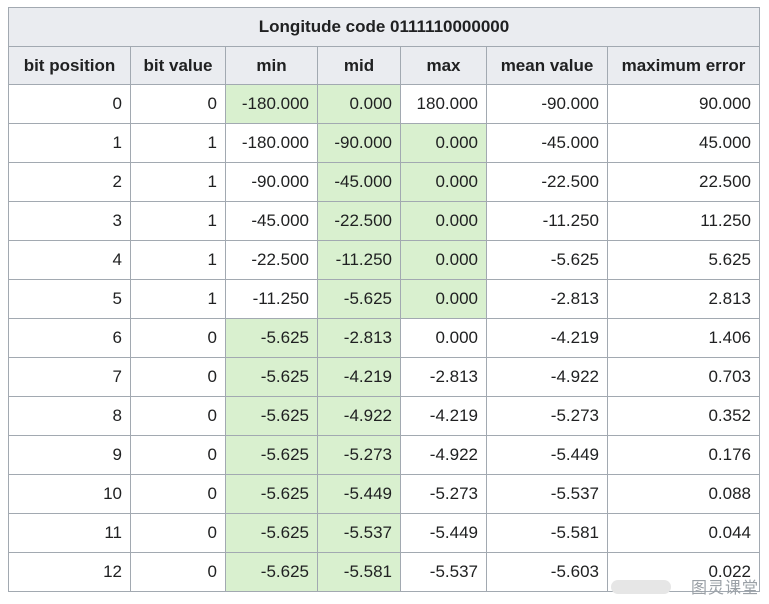  What do you see at coordinates (641, 587) in the screenshot?
I see `watermark-blur` at bounding box center [641, 587].